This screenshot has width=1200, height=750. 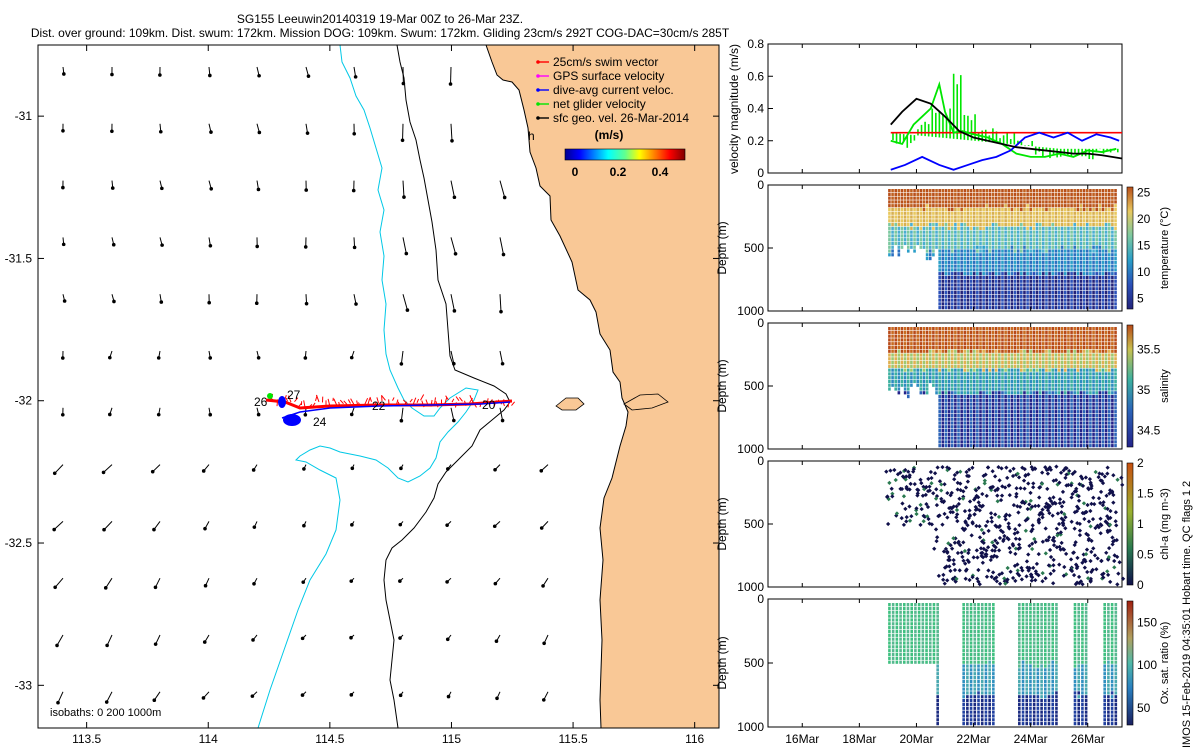 I want to click on net-velocity-bar, so click(x=1078, y=152).